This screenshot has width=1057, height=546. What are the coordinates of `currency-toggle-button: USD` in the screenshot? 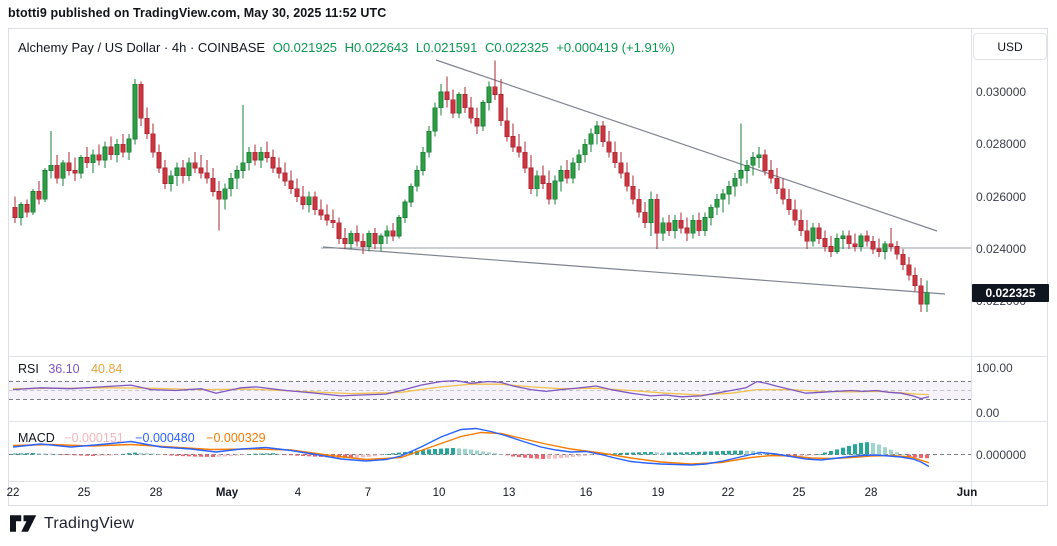 It's located at (1010, 46).